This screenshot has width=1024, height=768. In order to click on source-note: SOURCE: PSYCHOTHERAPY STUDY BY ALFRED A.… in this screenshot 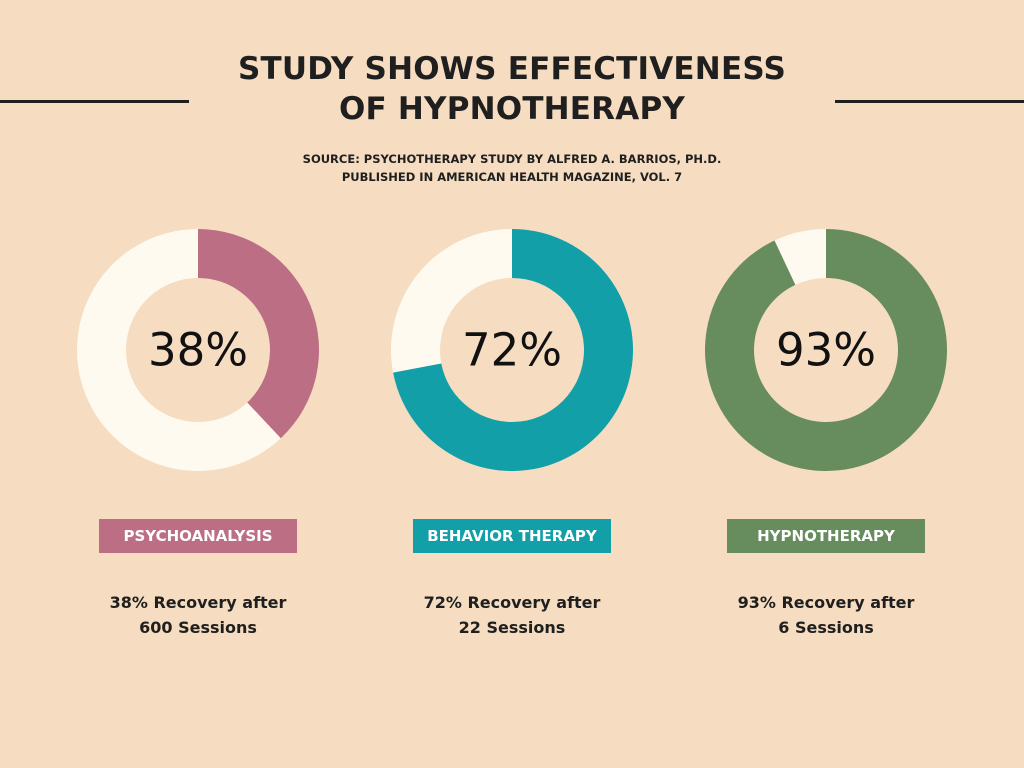, I will do `click(512, 168)`.